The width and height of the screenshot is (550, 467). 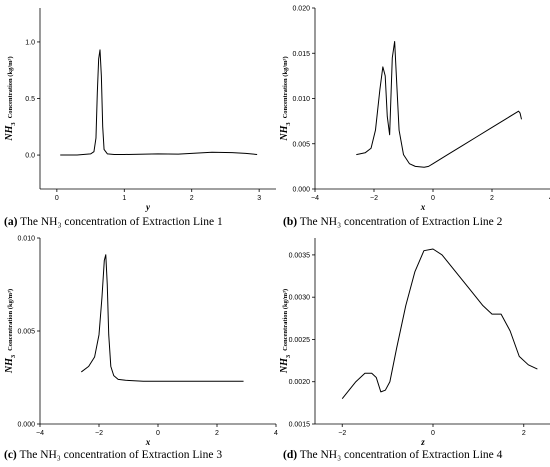 I want to click on chart-c-y-label-sub: 3, so click(x=13, y=356).